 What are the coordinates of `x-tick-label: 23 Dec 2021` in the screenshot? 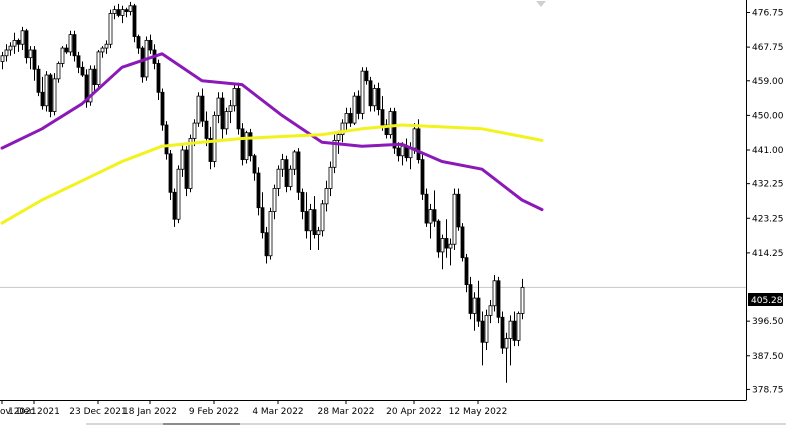 It's located at (98, 412).